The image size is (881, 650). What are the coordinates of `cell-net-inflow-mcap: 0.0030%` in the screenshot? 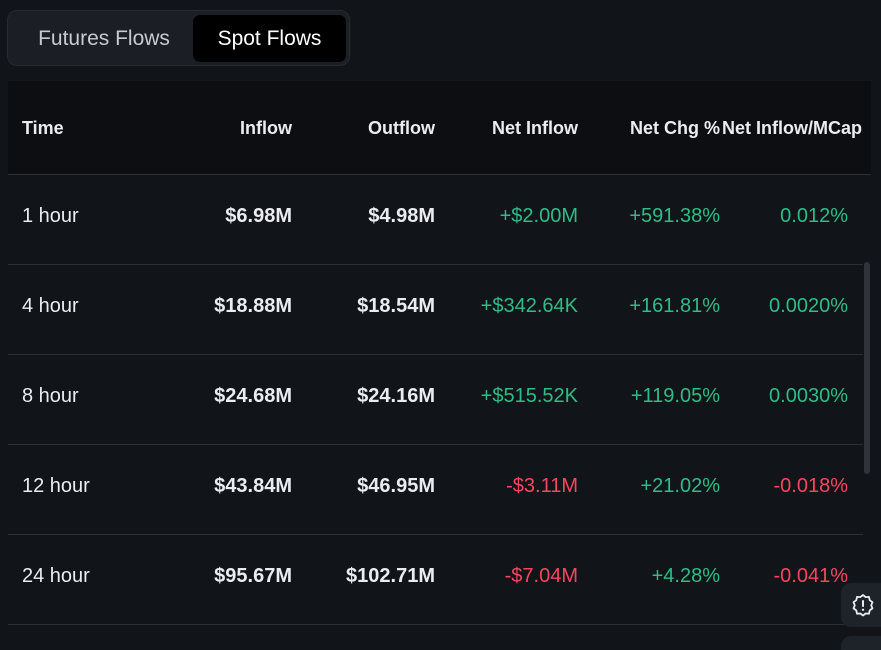 It's located at (808, 396).